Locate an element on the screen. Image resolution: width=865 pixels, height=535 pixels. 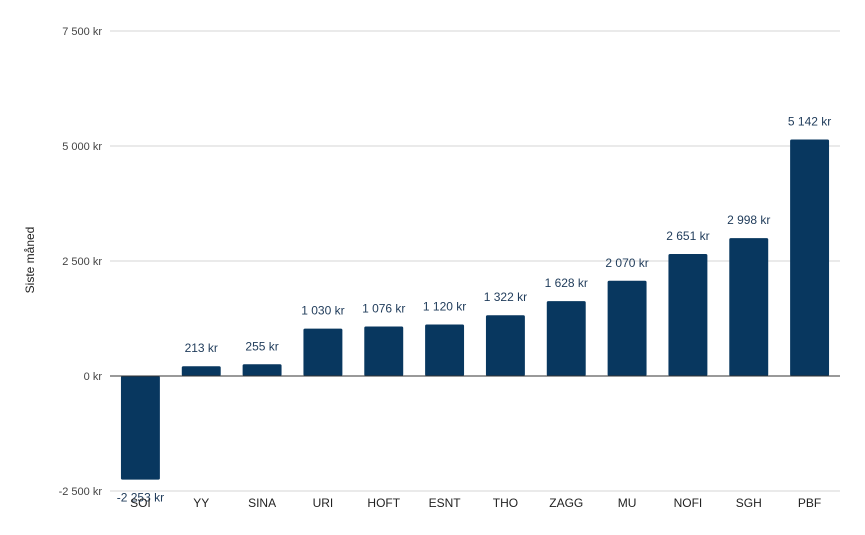
data-label: 1 120 kr is located at coordinates (444, 306).